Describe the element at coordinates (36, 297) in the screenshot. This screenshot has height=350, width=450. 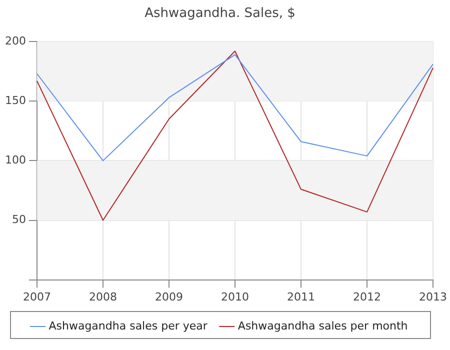
I see `x-tick-label: 2007` at that location.